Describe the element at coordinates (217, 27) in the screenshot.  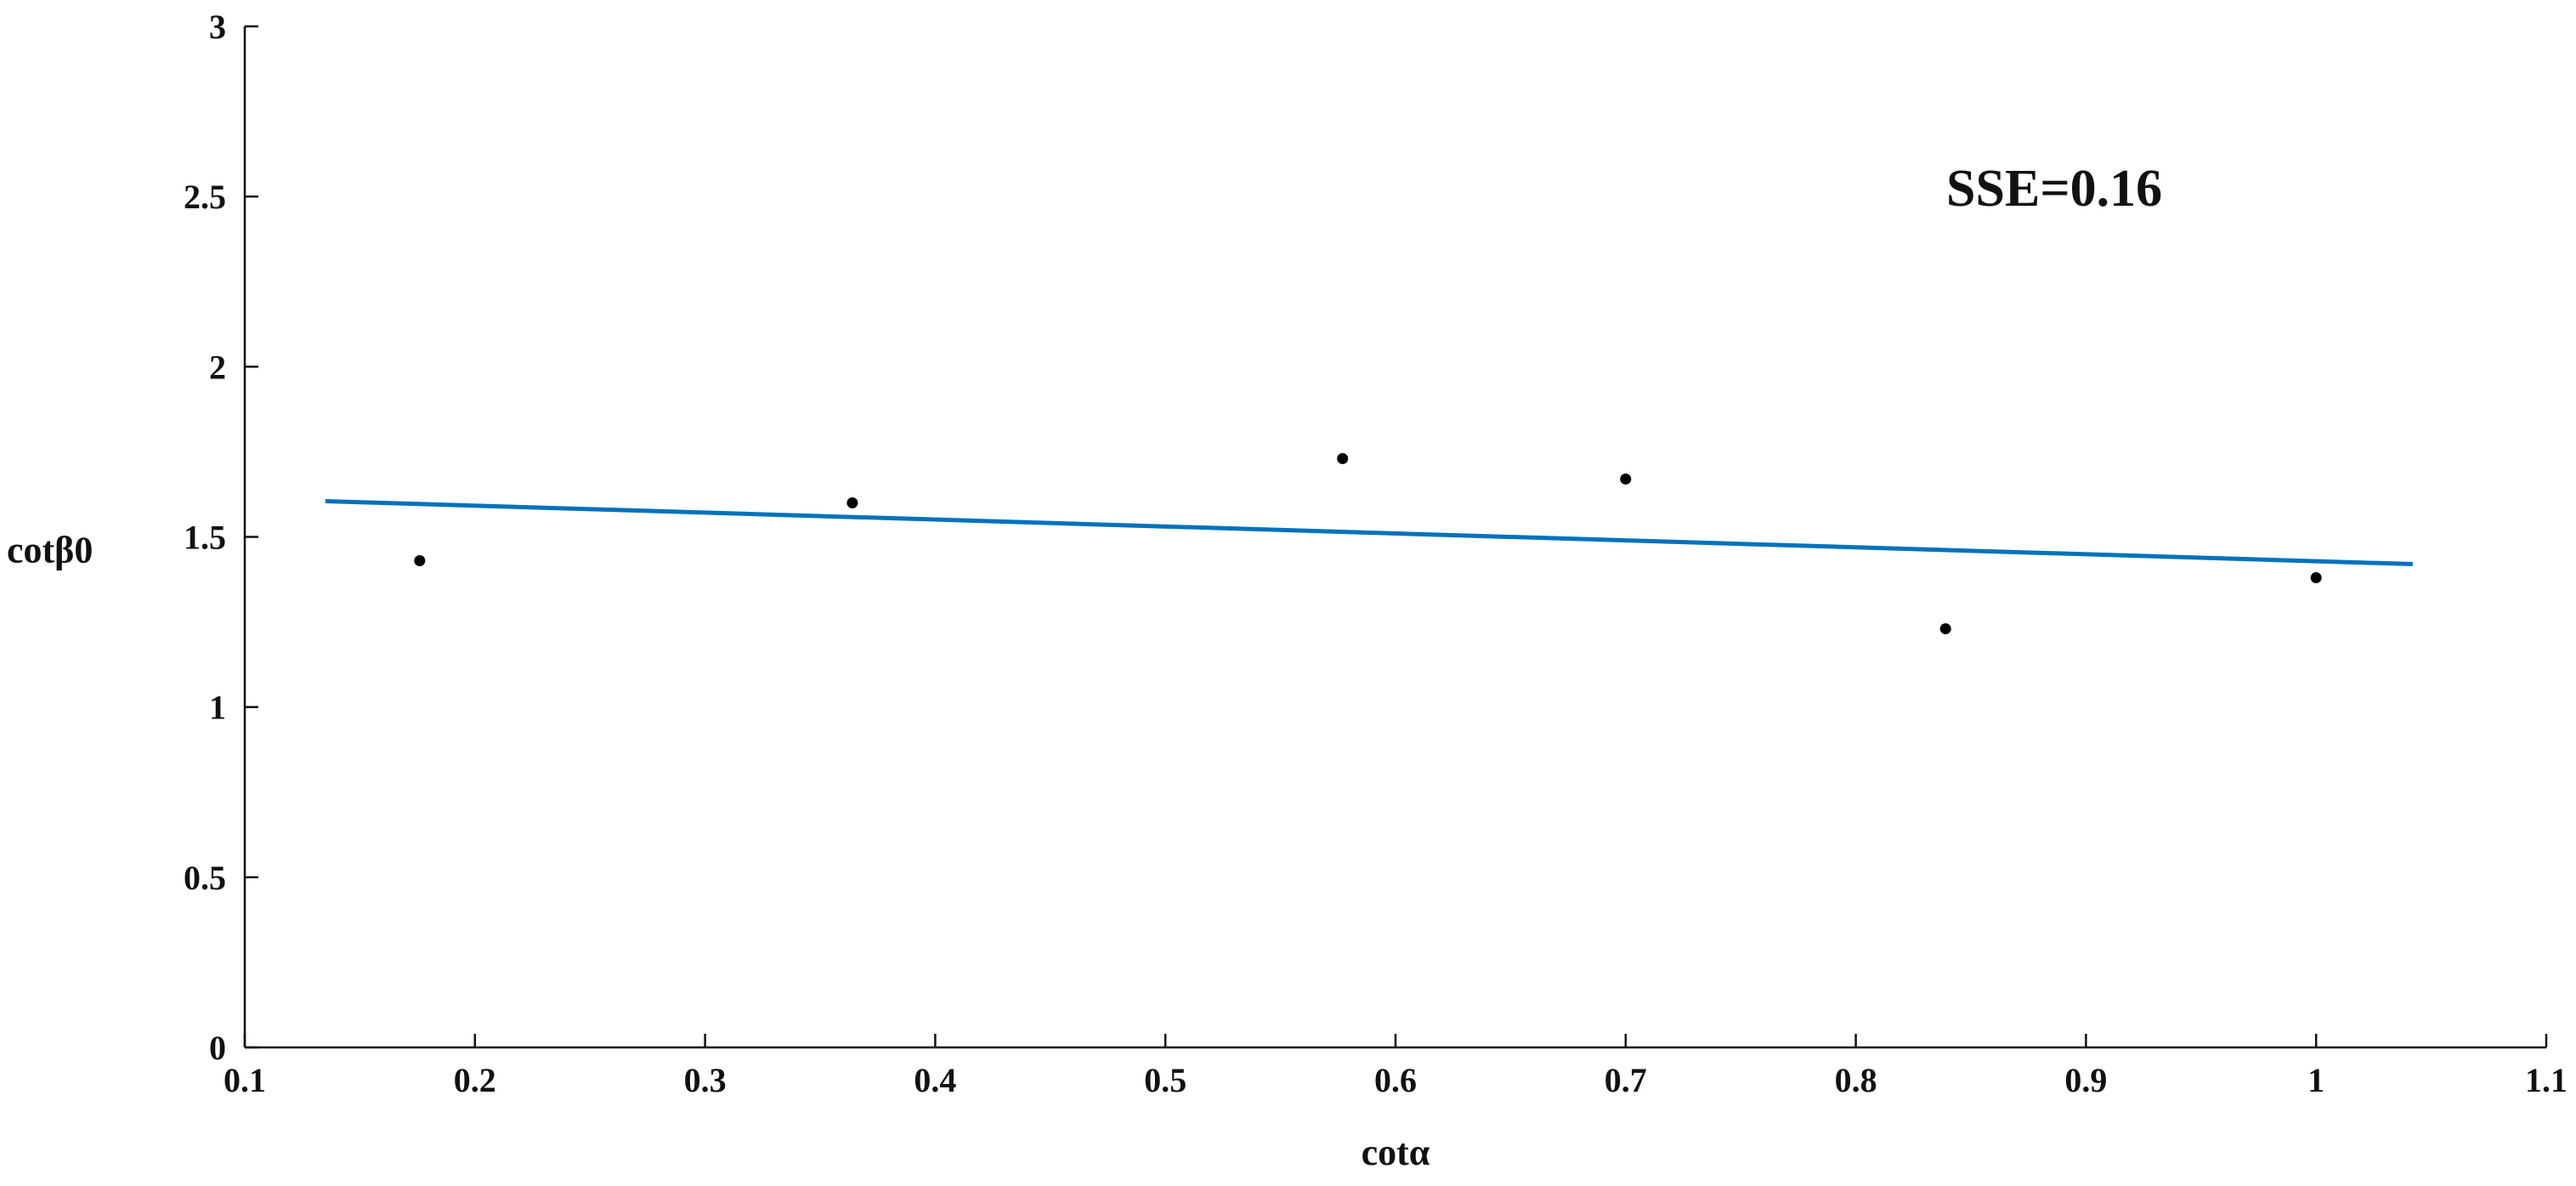
I see `y-tick-label: 3` at that location.